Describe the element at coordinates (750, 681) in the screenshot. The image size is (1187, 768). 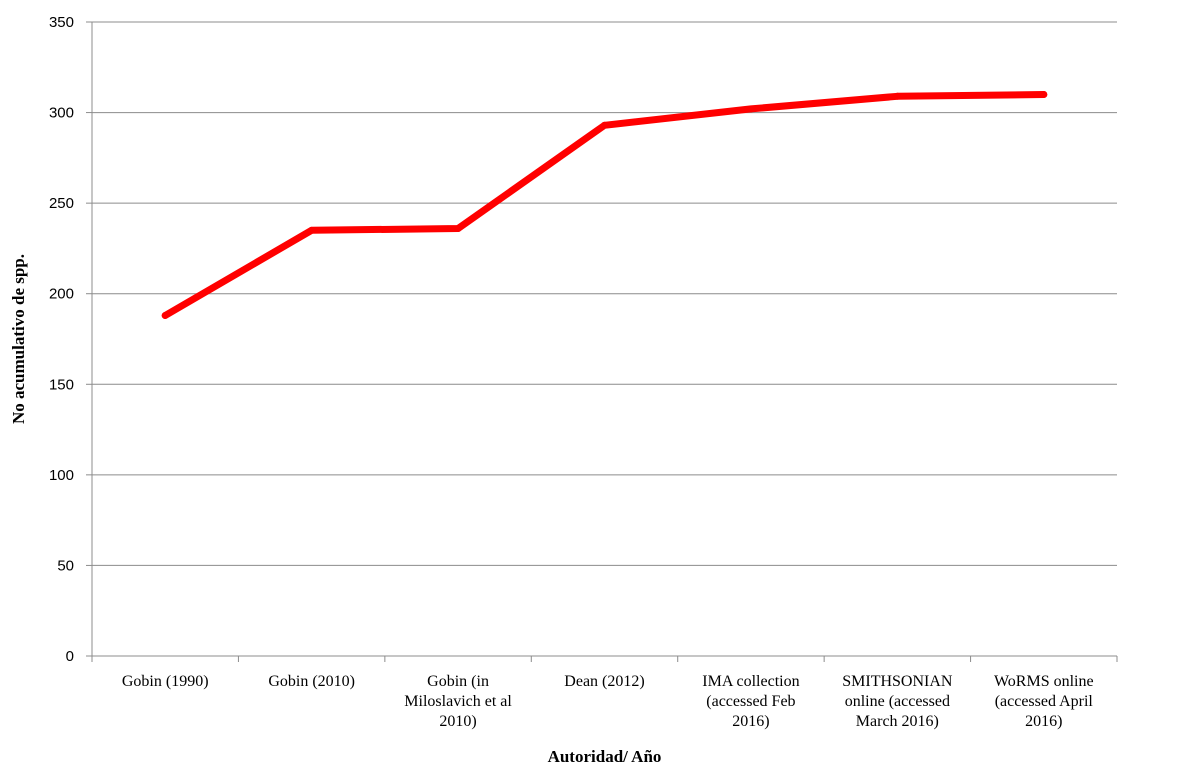
I see `x-tick-label-line: IMA collection` at that location.